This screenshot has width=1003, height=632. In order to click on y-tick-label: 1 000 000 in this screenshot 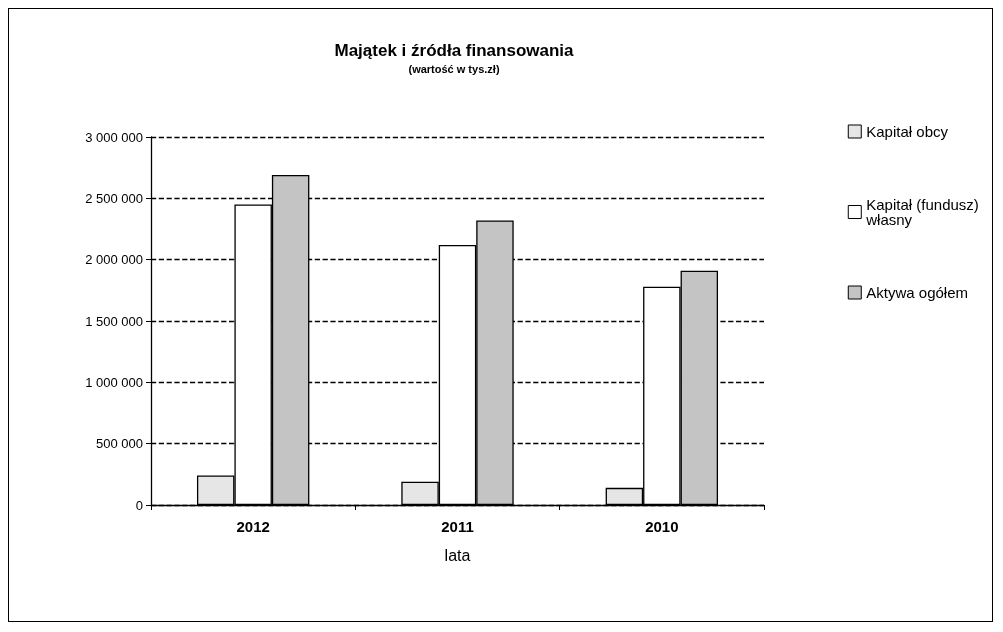, I will do `click(114, 382)`.